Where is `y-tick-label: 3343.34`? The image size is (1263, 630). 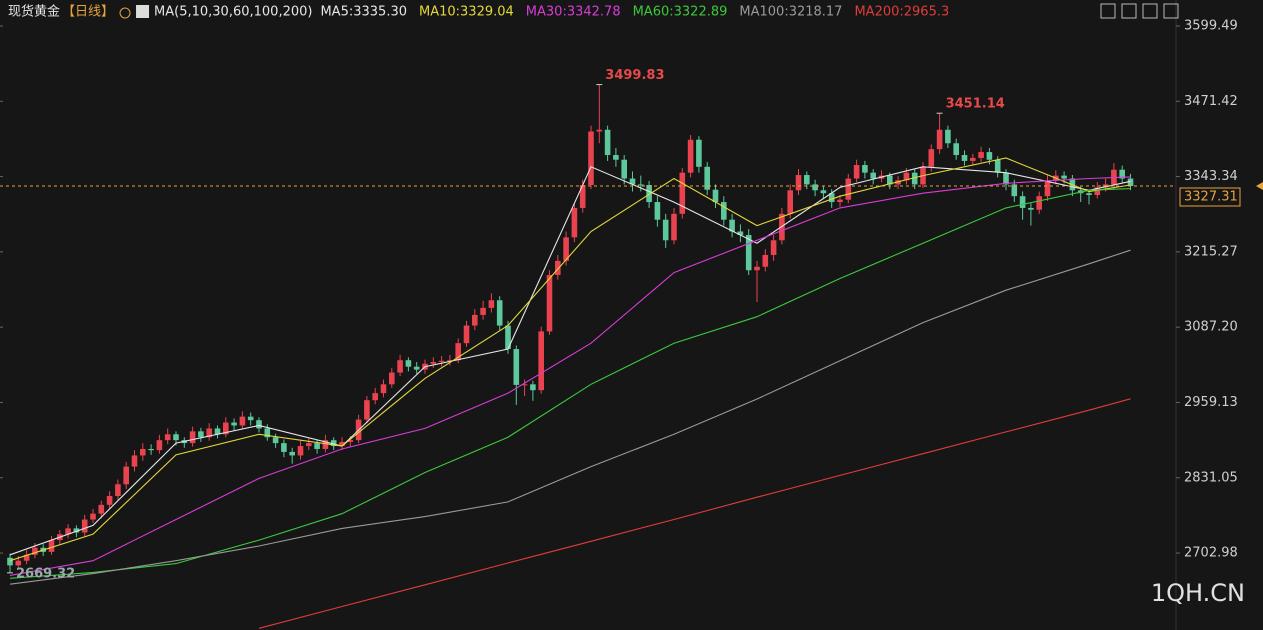 y-tick-label: 3343.34 is located at coordinates (1211, 176).